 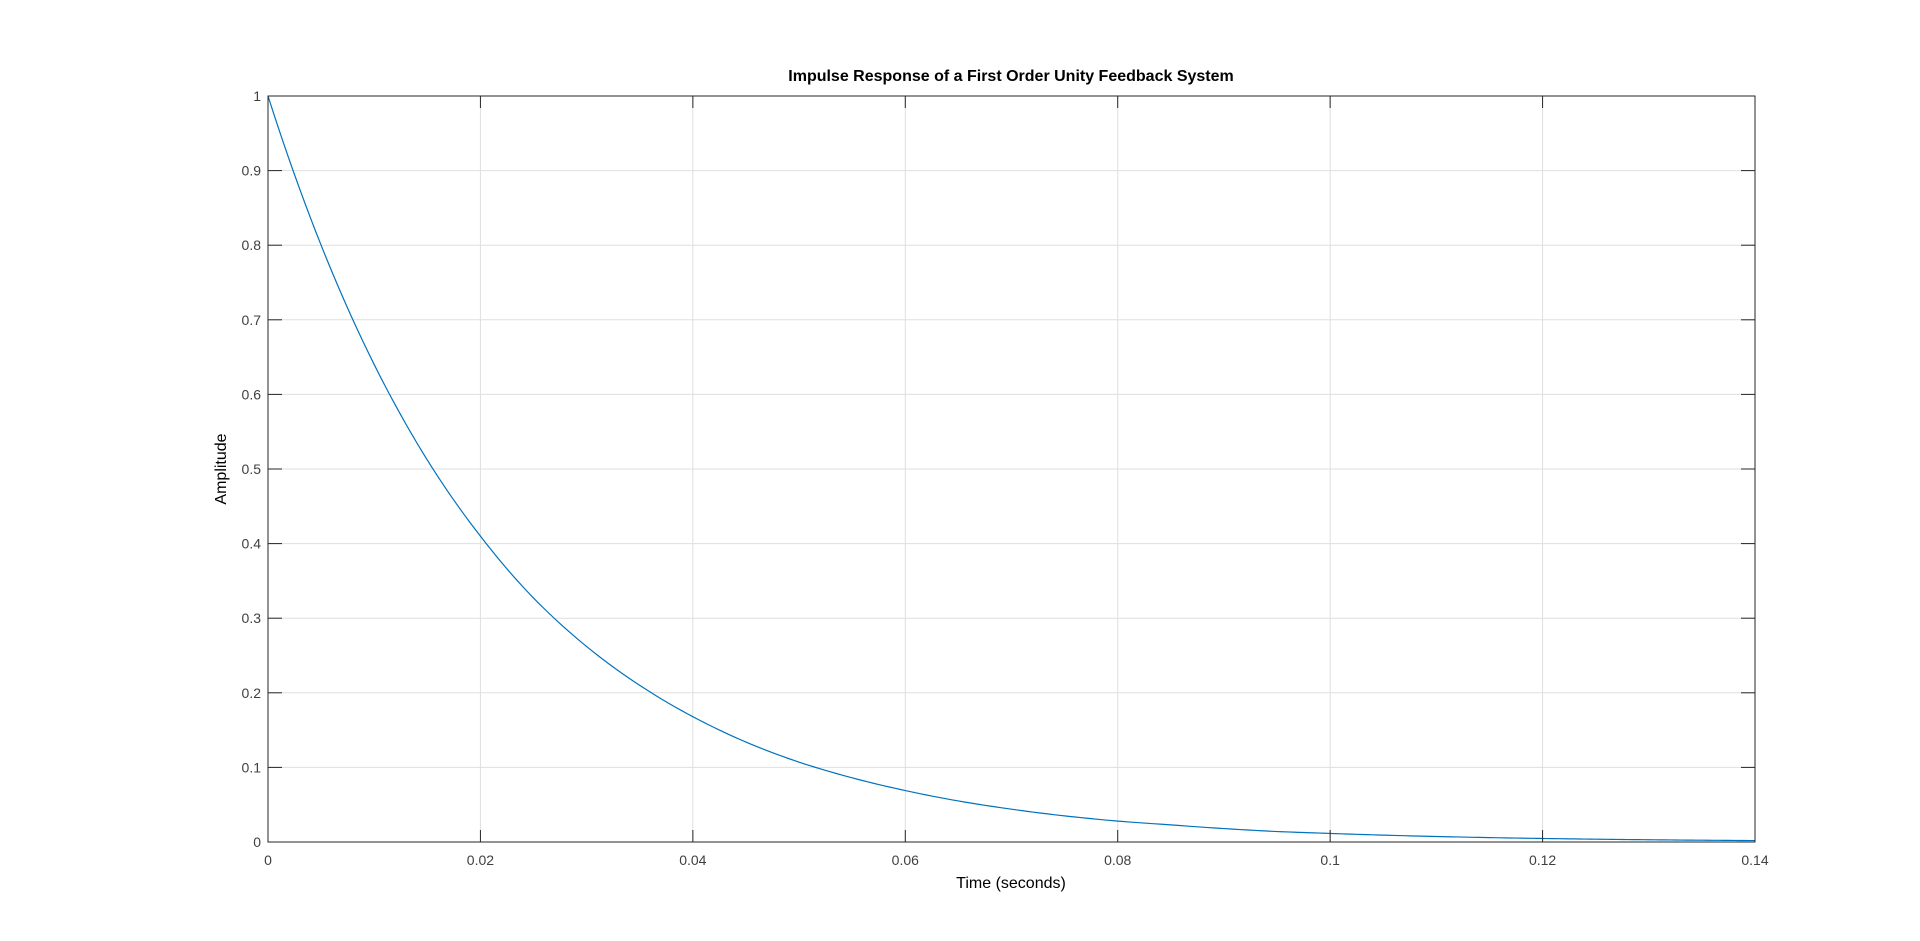 What do you see at coordinates (257, 842) in the screenshot?
I see `y-tick-label: 0` at bounding box center [257, 842].